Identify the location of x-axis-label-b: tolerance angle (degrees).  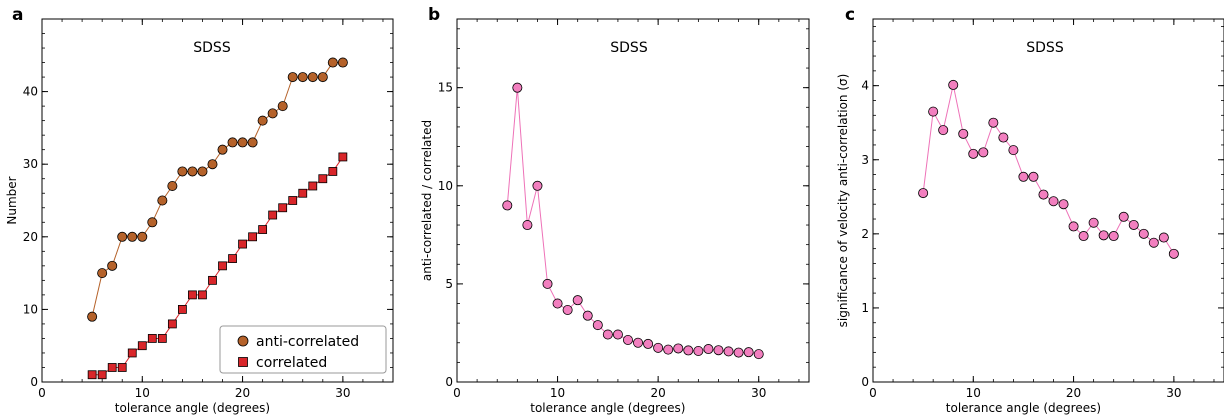
(607, 408).